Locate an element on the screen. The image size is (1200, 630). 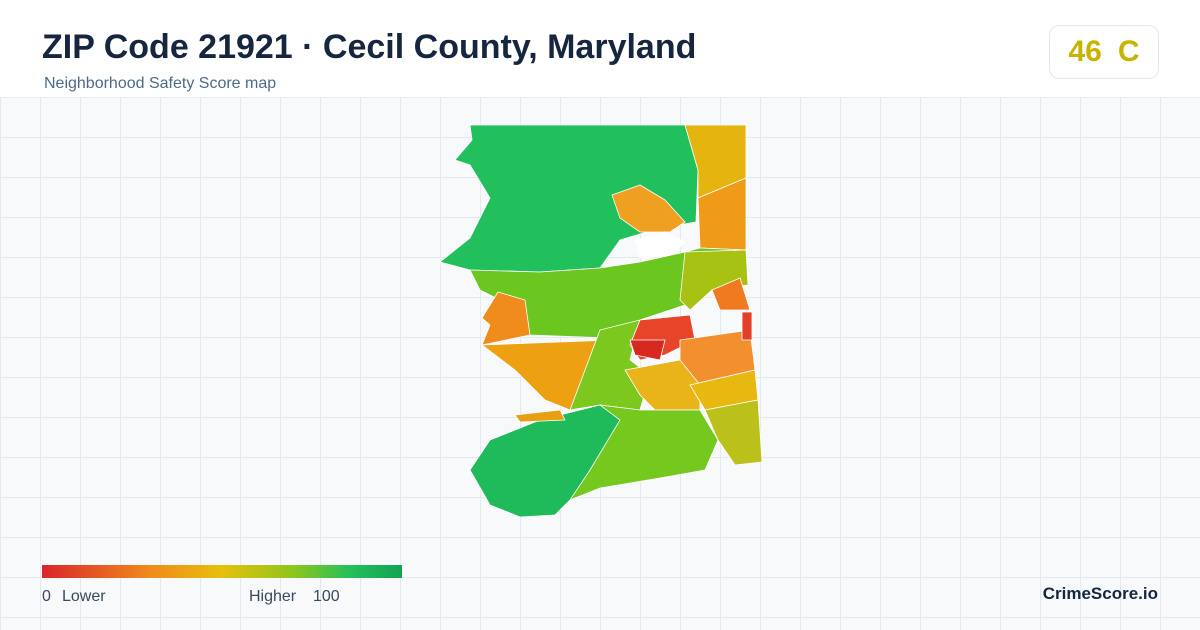
legend-max-label: Higher is located at coordinates (273, 596).